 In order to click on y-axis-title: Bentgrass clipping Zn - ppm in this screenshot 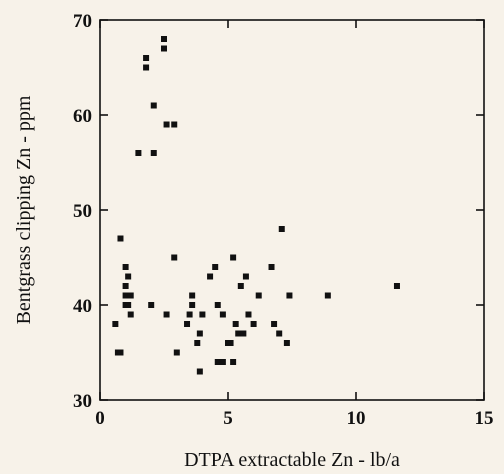, I will do `click(24, 209)`.